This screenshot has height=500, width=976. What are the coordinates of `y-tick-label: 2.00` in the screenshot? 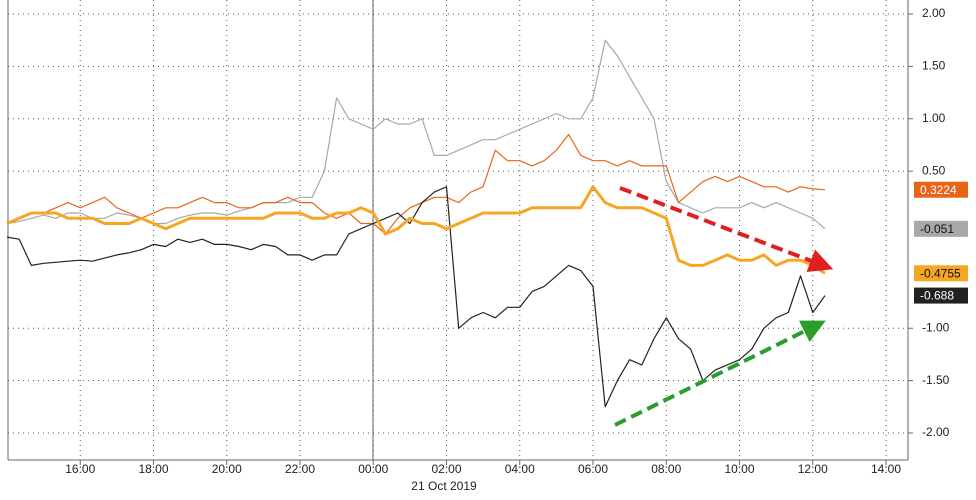 It's located at (934, 13).